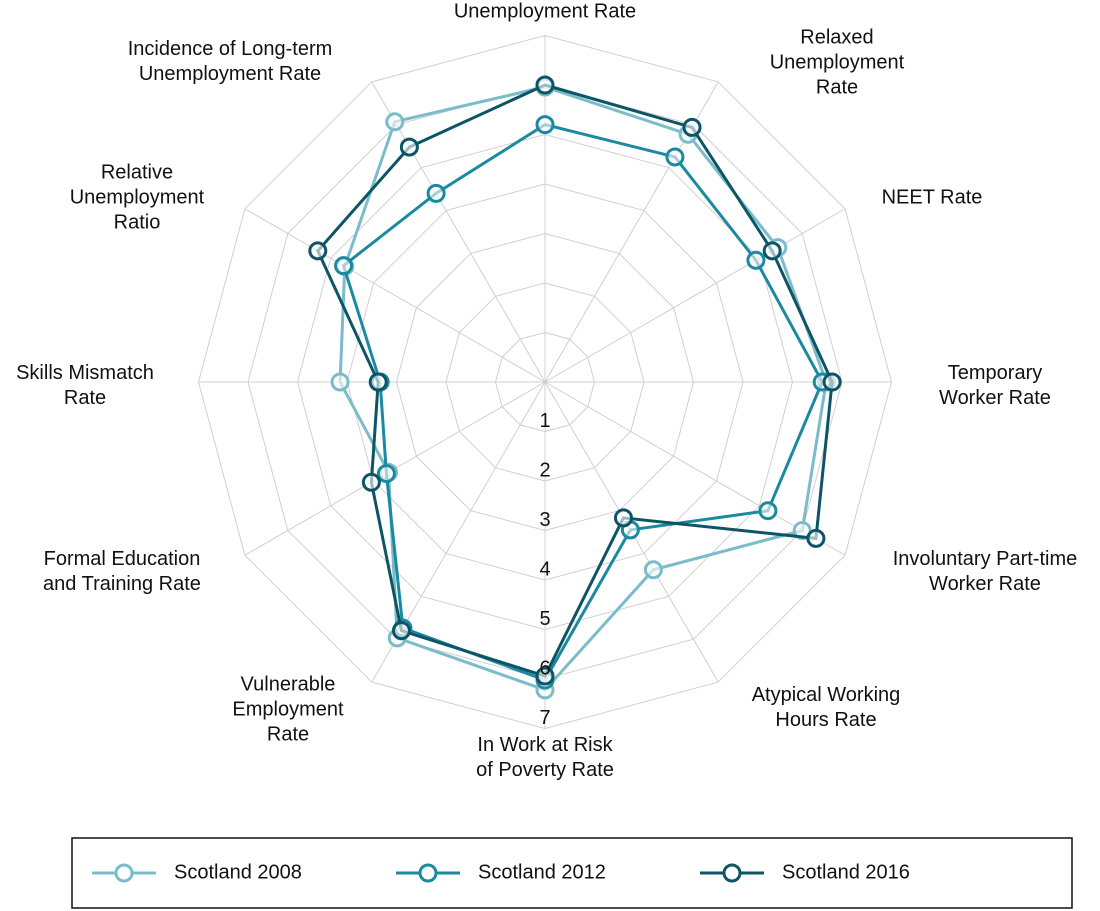 The image size is (1100, 911). I want to click on category-label: Ratio, so click(137, 222).